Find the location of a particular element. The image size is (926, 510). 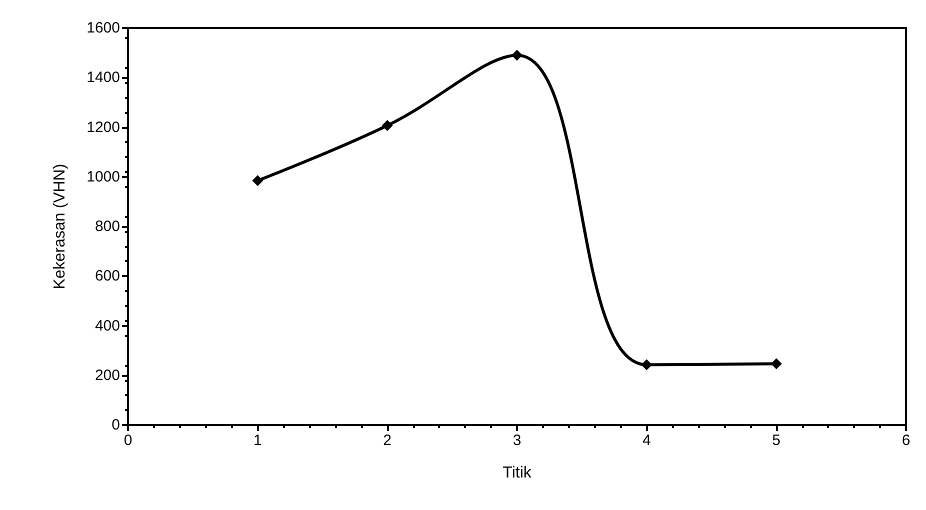

y-tick-label: 1400 is located at coordinates (103, 77).